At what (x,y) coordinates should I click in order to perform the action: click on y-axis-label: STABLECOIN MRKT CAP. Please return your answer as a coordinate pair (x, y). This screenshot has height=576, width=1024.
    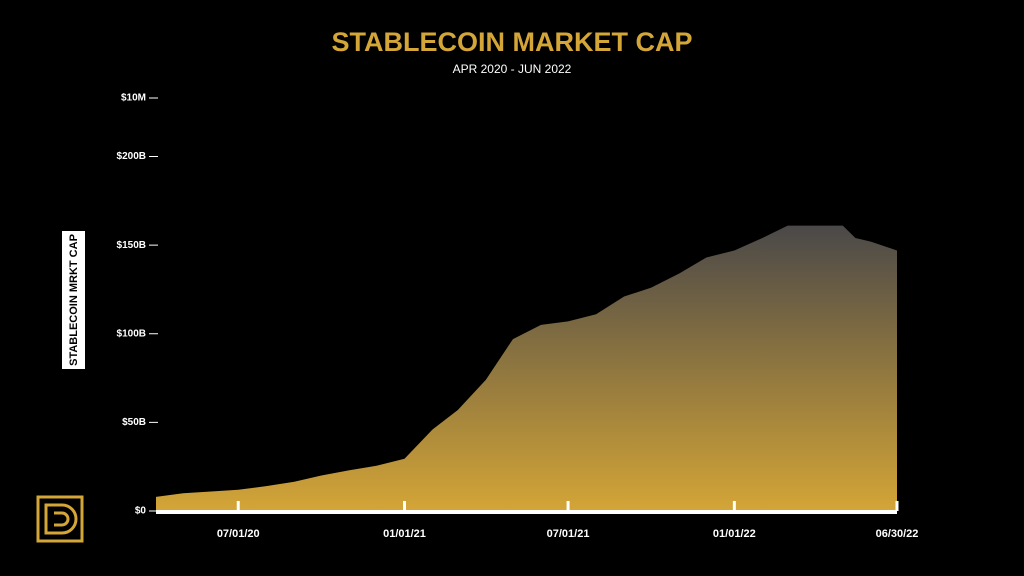
    Looking at the image, I should click on (74, 300).